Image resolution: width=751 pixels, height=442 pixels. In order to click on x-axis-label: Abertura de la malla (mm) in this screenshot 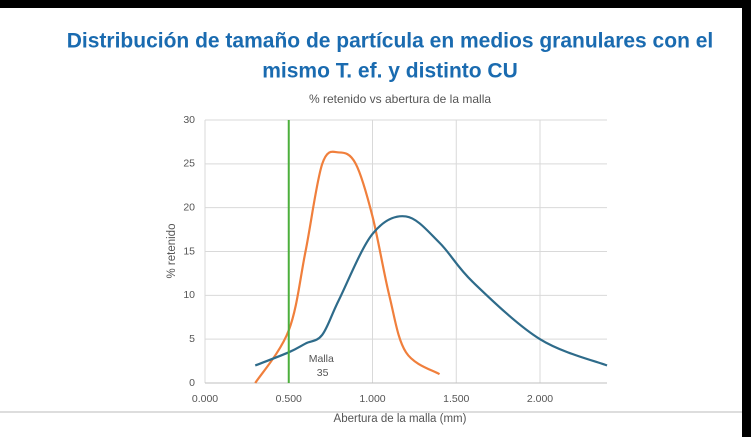, I will do `click(400, 419)`.